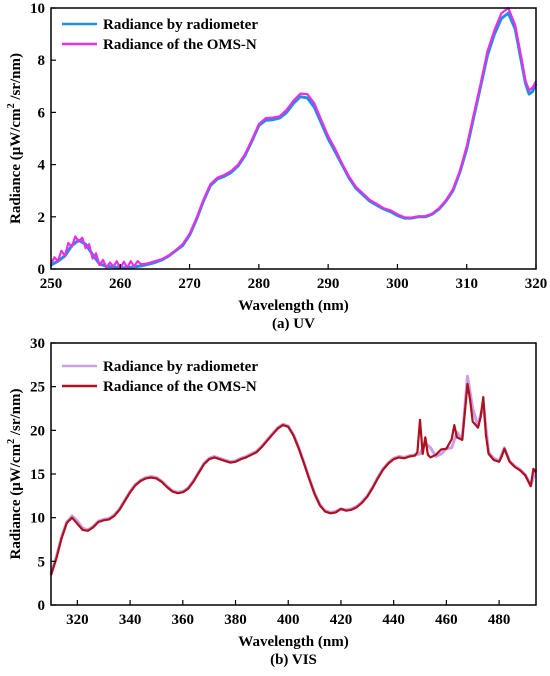 The image size is (550, 676). Describe the element at coordinates (37, 475) in the screenshot. I see `vis-y-tick-label: 15` at that location.